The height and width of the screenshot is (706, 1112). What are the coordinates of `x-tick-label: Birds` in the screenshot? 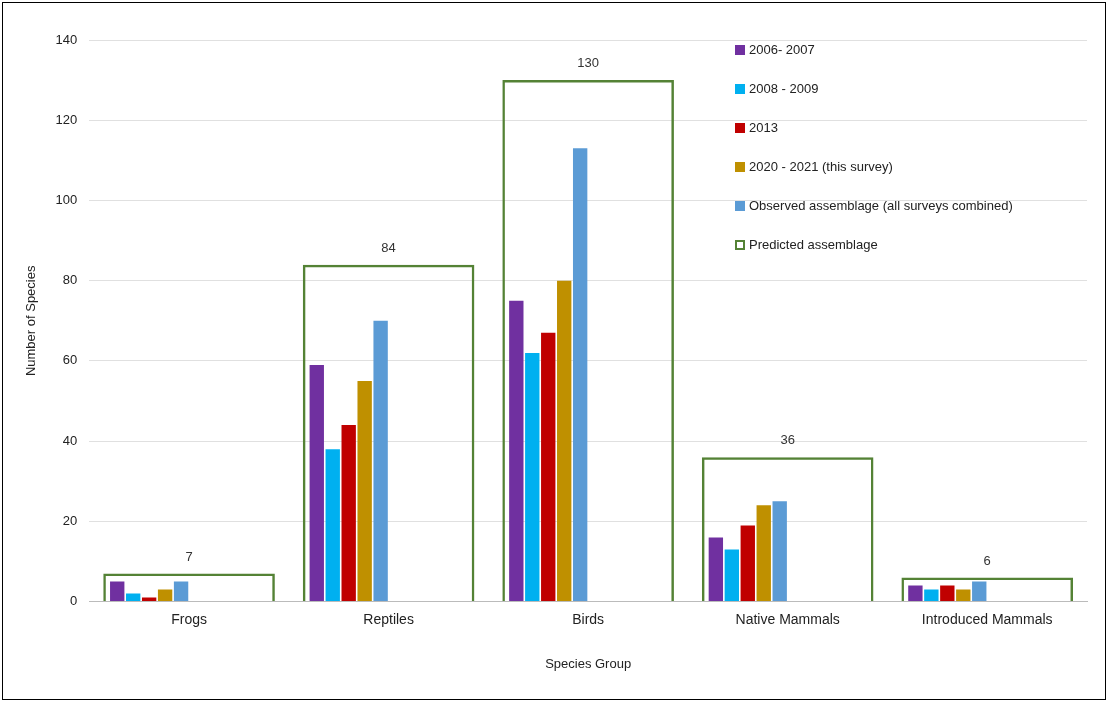 It's located at (588, 618).